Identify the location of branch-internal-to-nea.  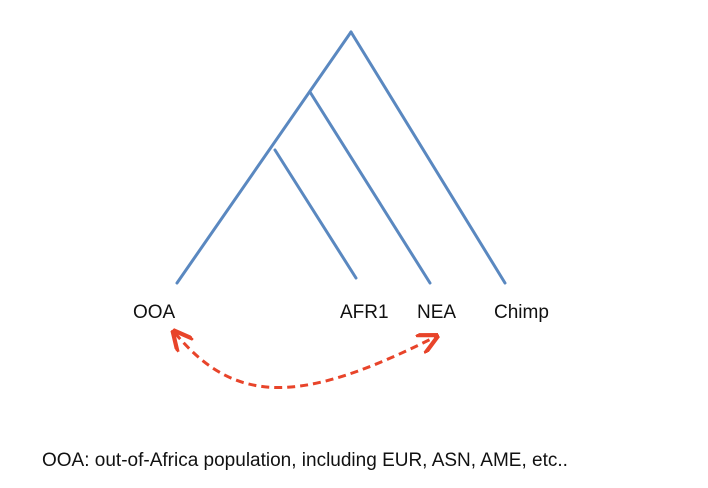
(370, 187).